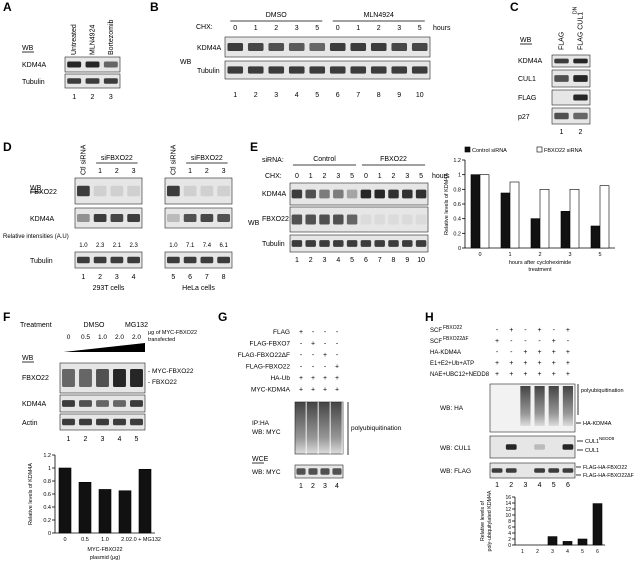  I want to click on label: WB: MYC, so click(266, 472).